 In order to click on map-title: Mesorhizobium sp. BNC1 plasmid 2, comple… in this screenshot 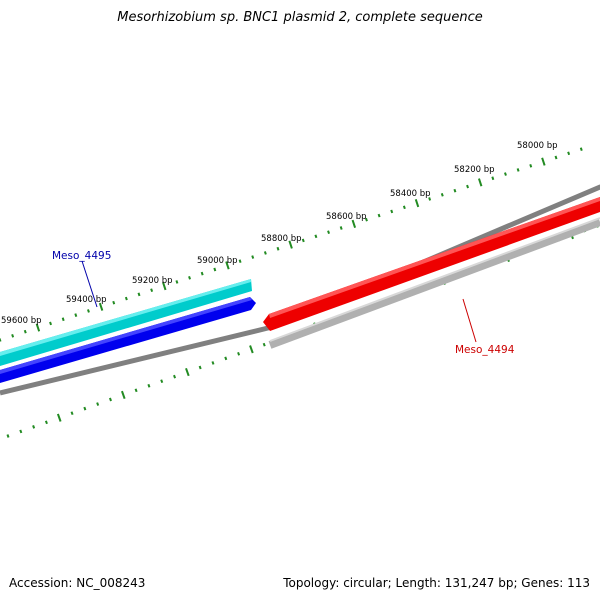, I will do `click(300, 17)`.